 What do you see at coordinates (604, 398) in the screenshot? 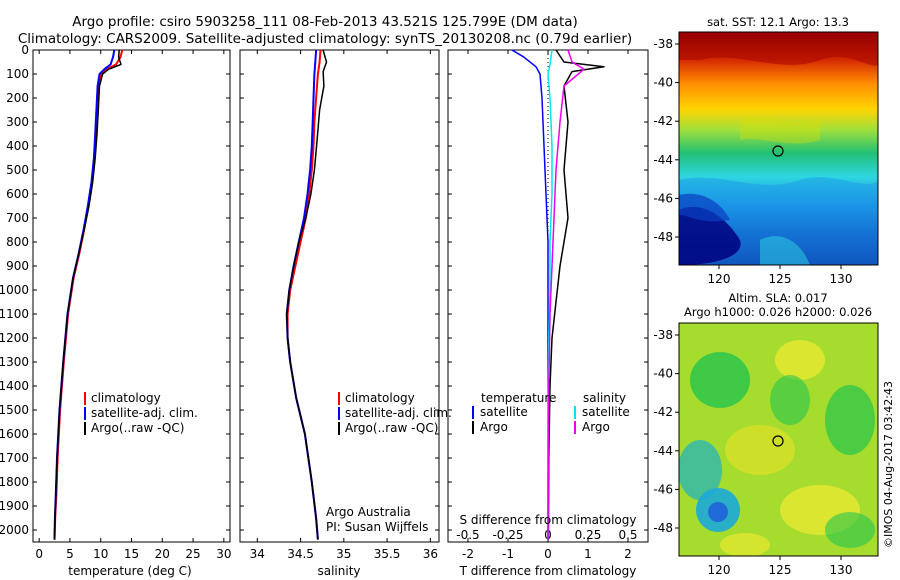
I see `legend-title-salinity: salinity` at bounding box center [604, 398].